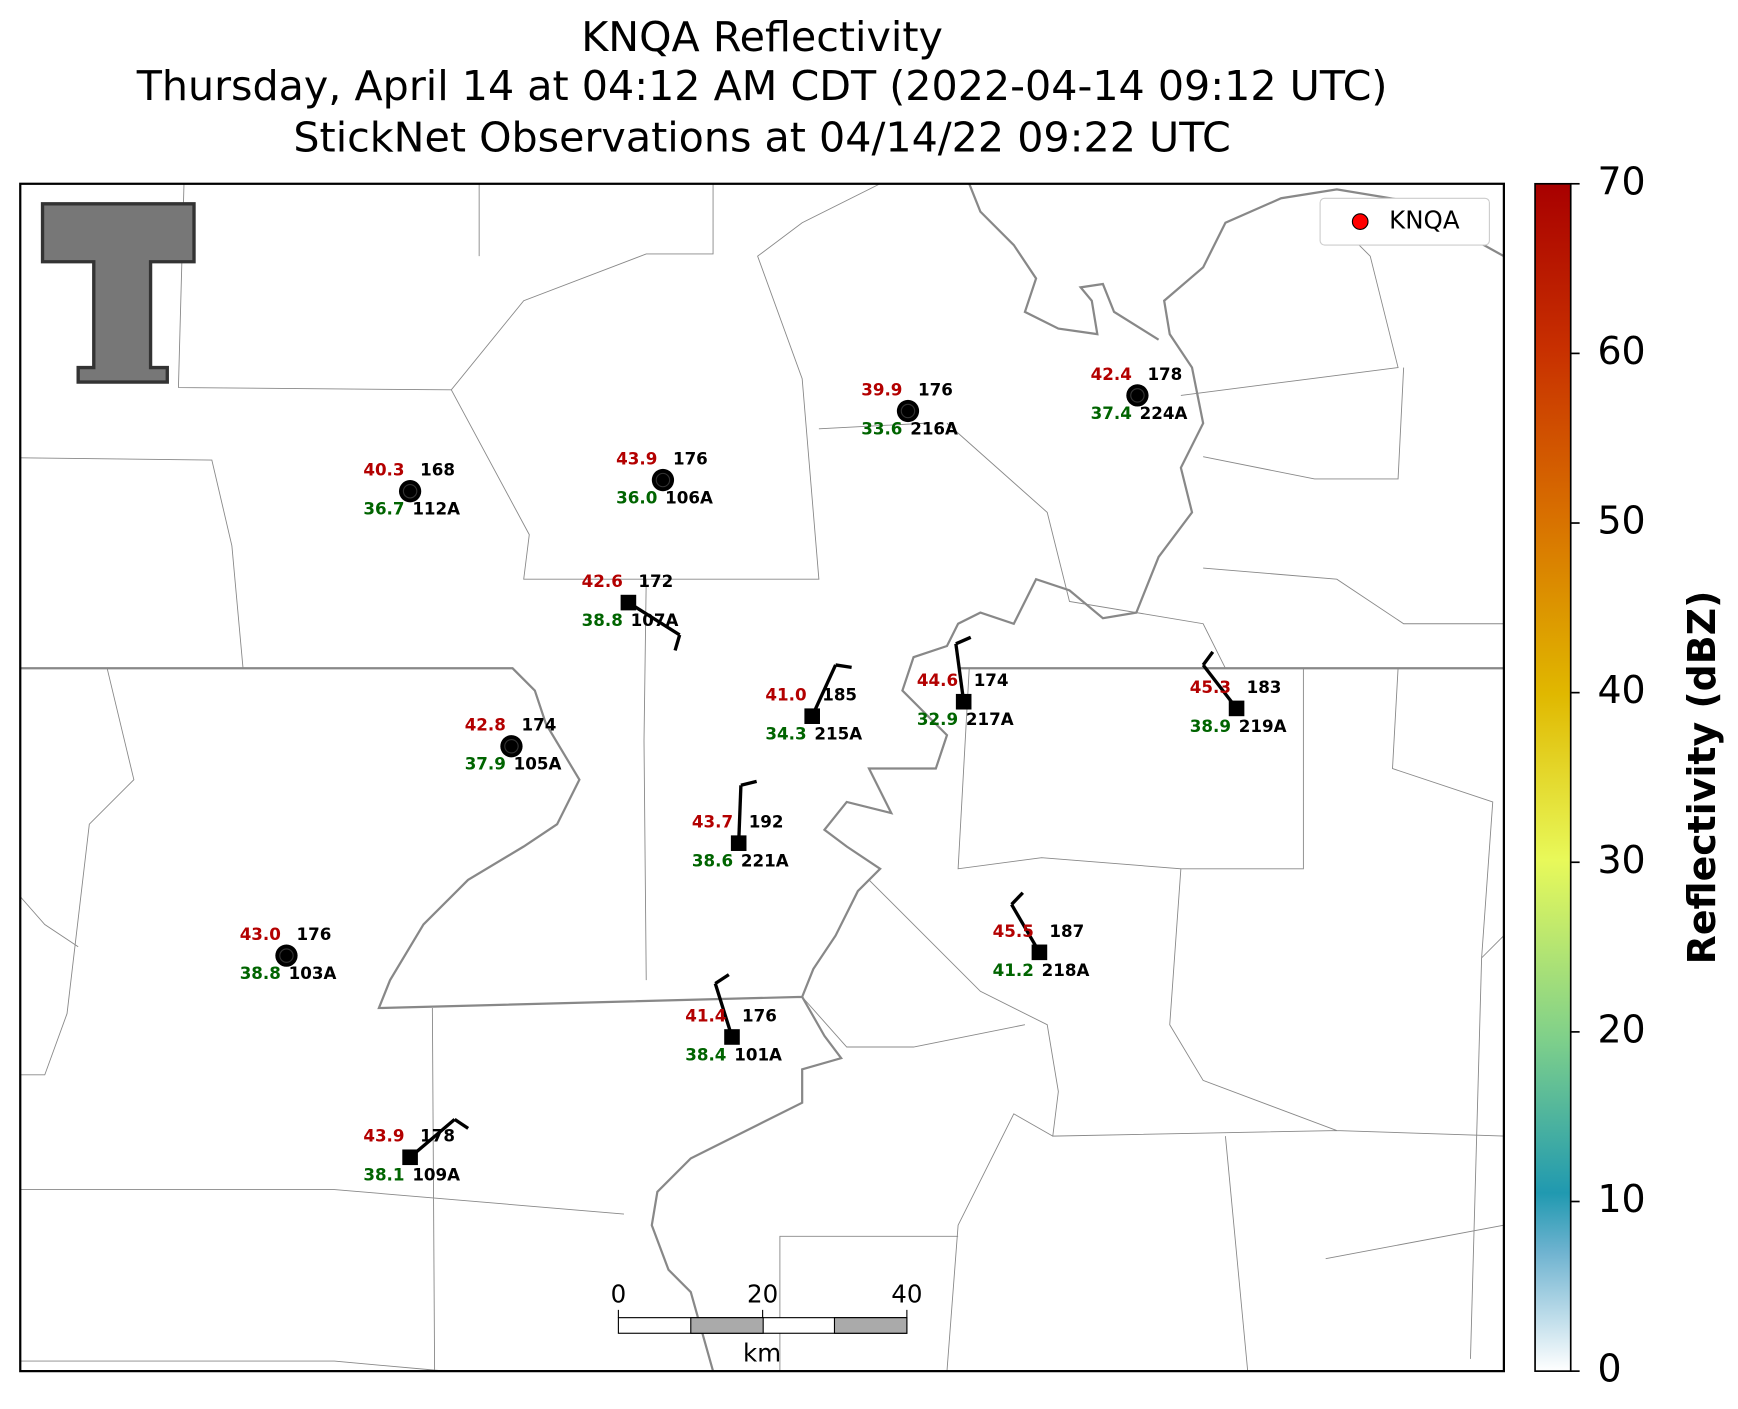 Image resolution: width=1738 pixels, height=1409 pixels. Describe the element at coordinates (602, 581) in the screenshot. I see `temperature: 42.6` at that location.